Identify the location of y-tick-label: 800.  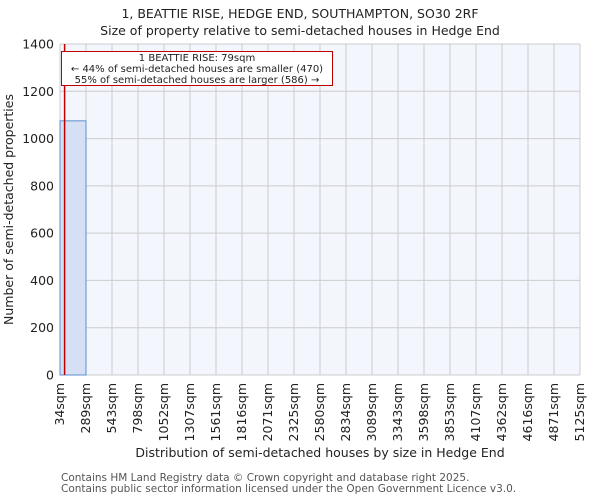
(42, 185).